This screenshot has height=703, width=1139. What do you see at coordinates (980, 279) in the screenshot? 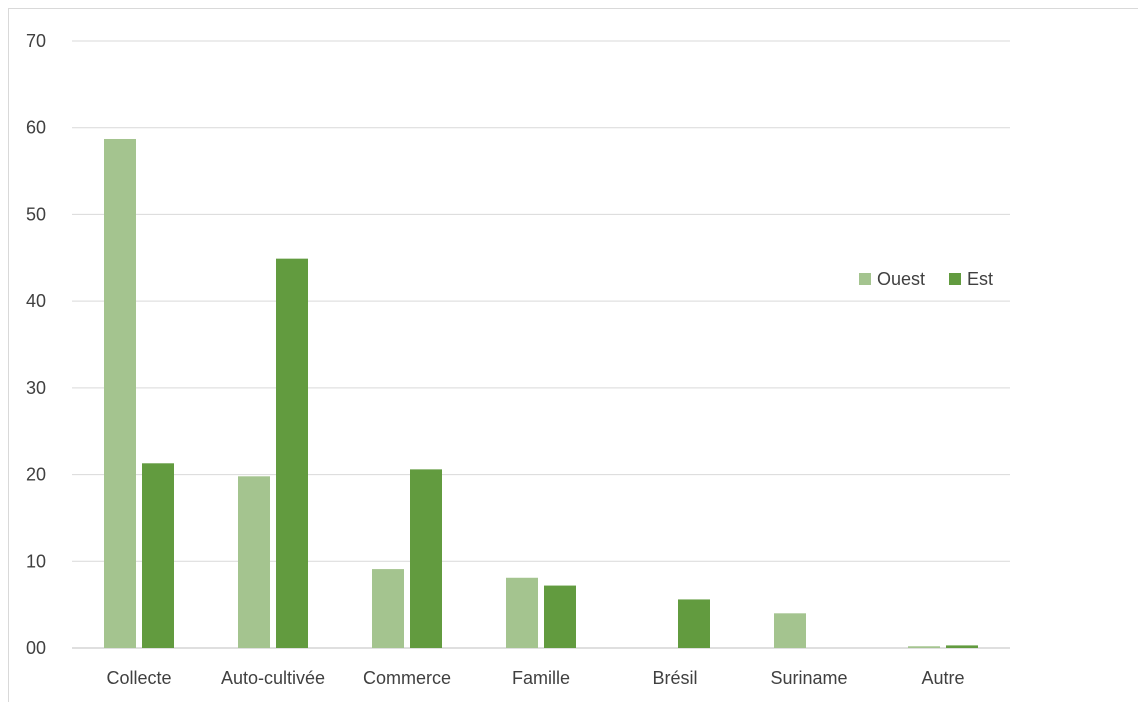
I see `legend-label-est: Est` at bounding box center [980, 279].